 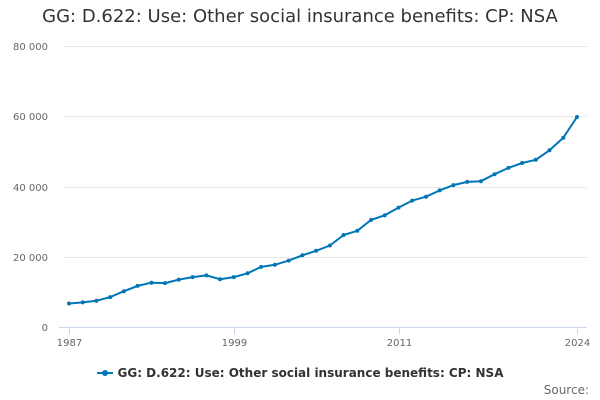 I want to click on y-tick-label: 40 000, so click(x=30, y=188).